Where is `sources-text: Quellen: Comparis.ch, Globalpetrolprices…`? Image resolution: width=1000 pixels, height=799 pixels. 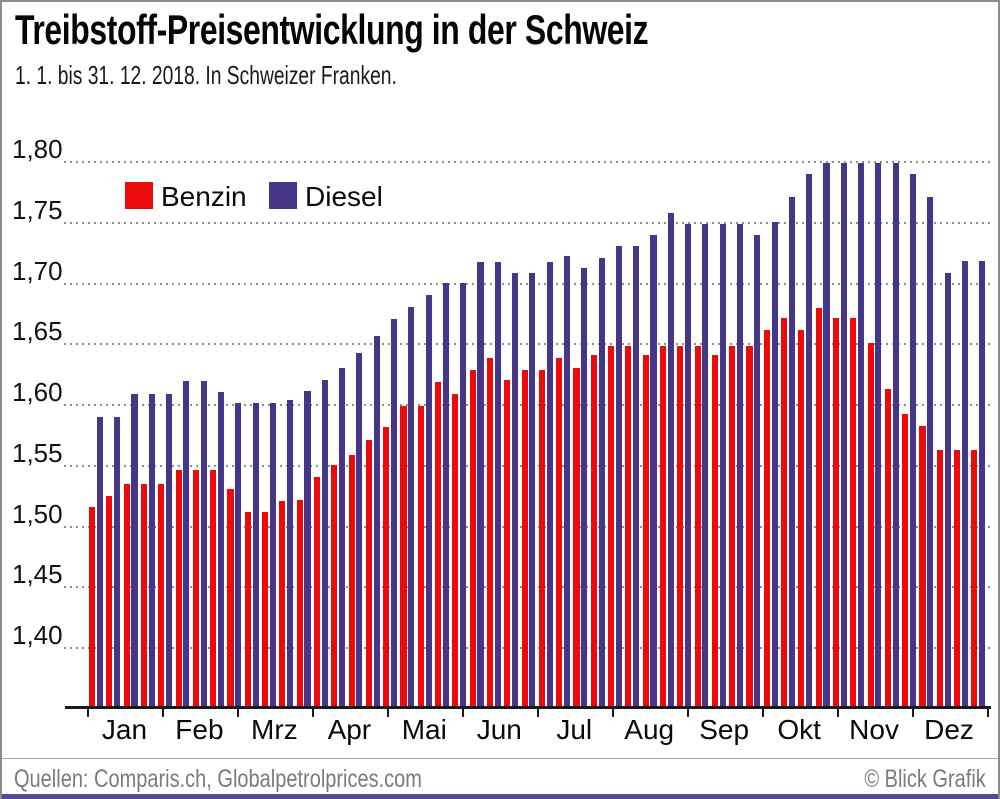 sources-text: Quellen: Comparis.ch, Globalpetrolprices… is located at coordinates (218, 779).